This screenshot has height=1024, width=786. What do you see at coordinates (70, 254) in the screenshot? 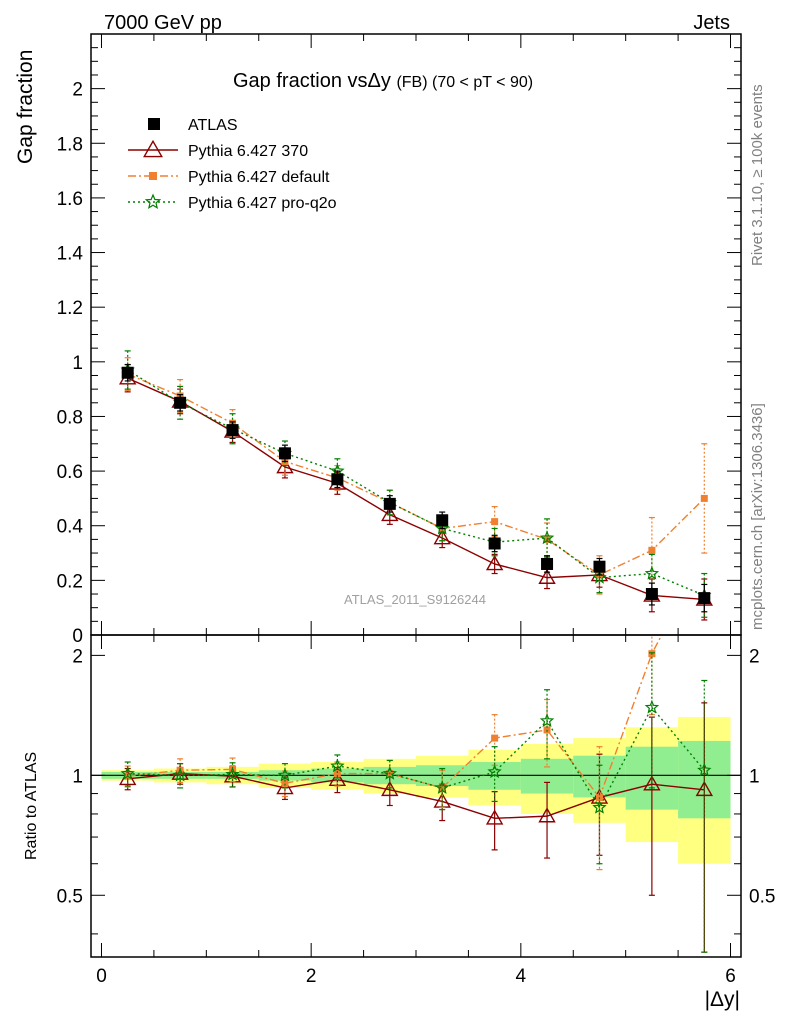
I see `y-tick-label-main: 1.4` at bounding box center [70, 254].